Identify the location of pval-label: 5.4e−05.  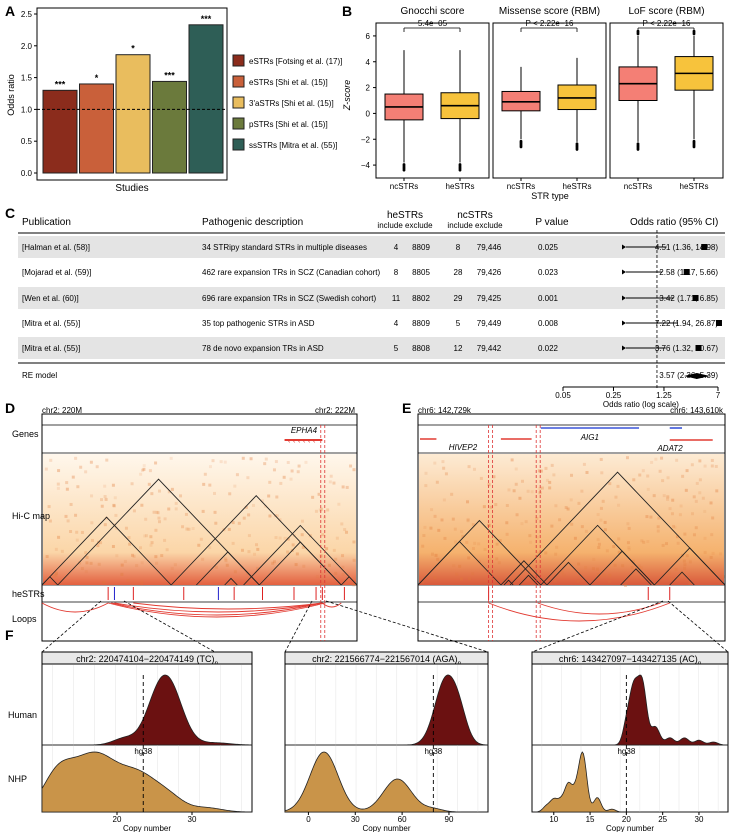
(433, 23).